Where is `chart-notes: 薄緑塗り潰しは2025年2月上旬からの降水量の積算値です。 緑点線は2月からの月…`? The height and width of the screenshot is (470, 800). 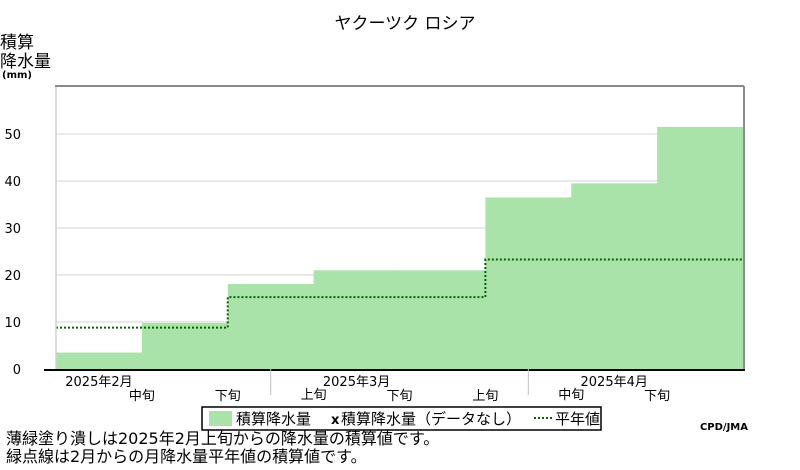 chart-notes: 薄緑塗り潰しは2025年2月上旬からの降水量の積算値です。 緑点線は2月からの月… is located at coordinates (222, 448).